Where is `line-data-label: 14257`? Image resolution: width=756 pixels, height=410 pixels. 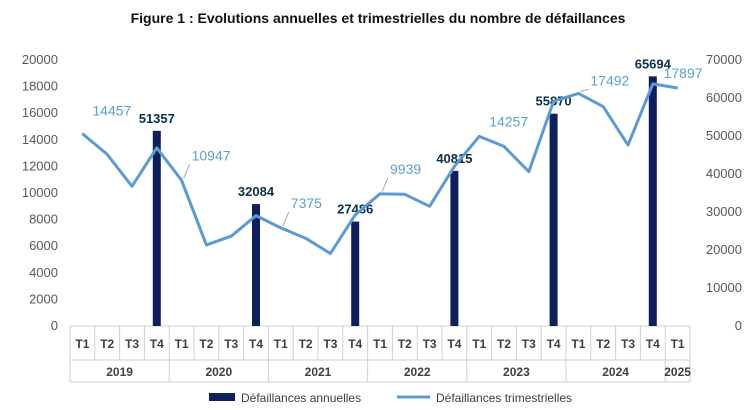 line-data-label: 14257 is located at coordinates (508, 121).